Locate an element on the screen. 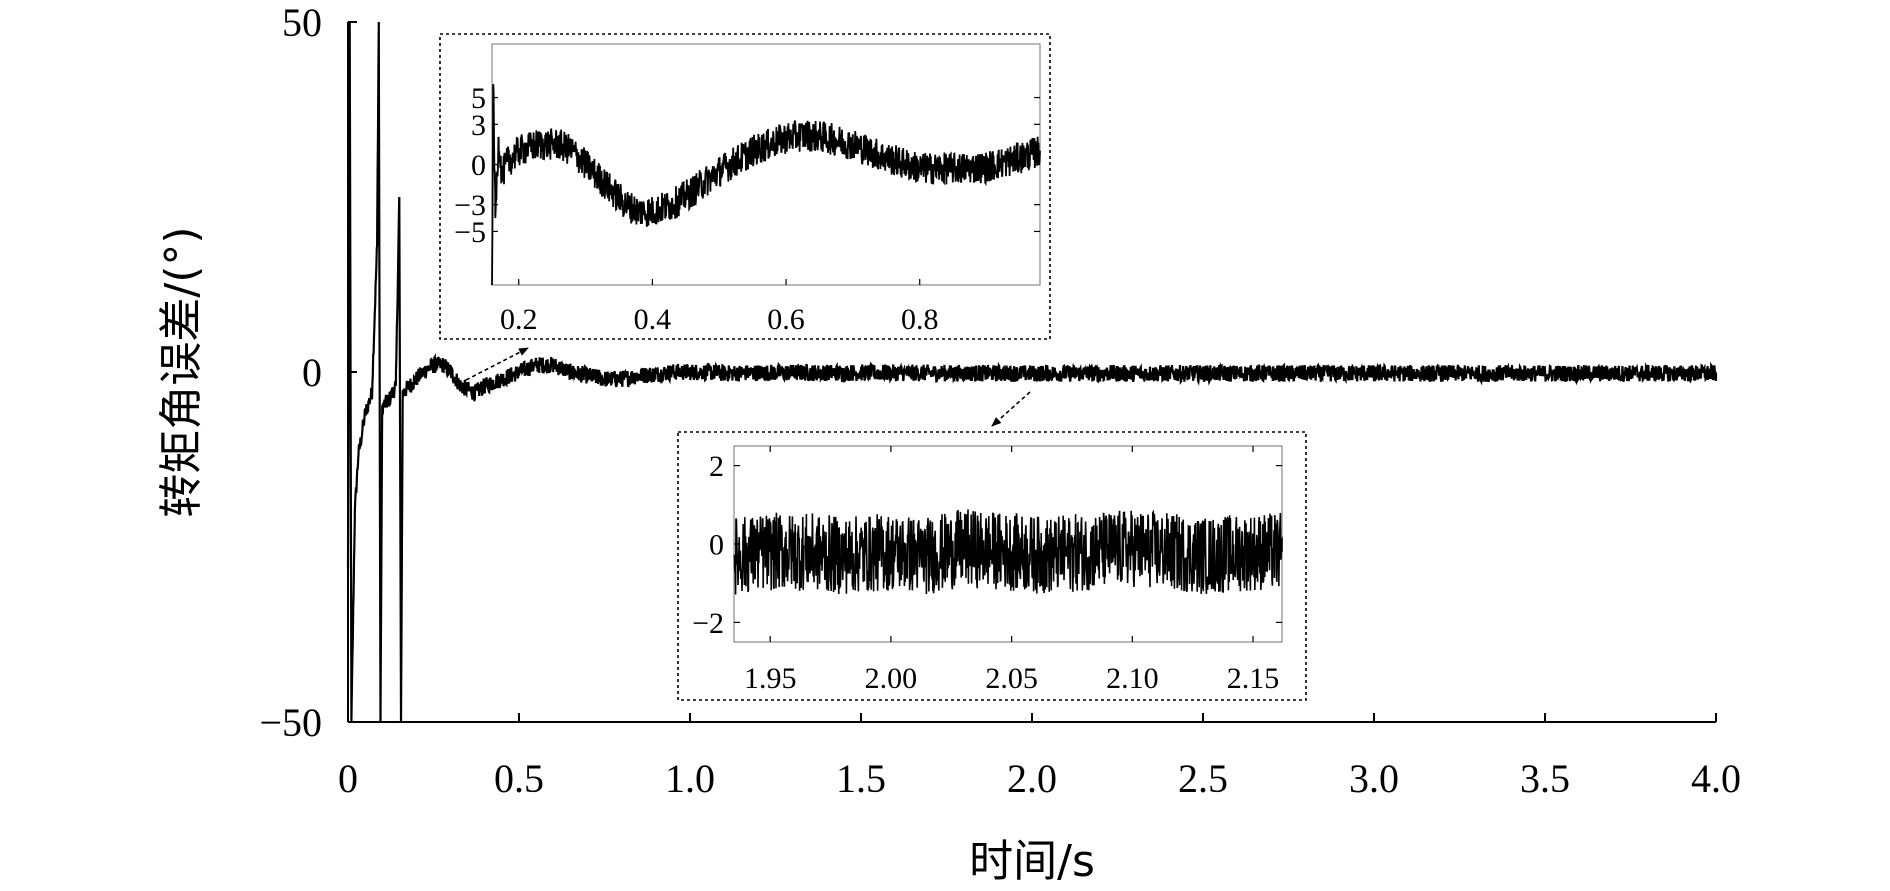 Image resolution: width=1890 pixels, height=891 pixels. main-y-ticks: −50 0 50 is located at coordinates (308, 372).